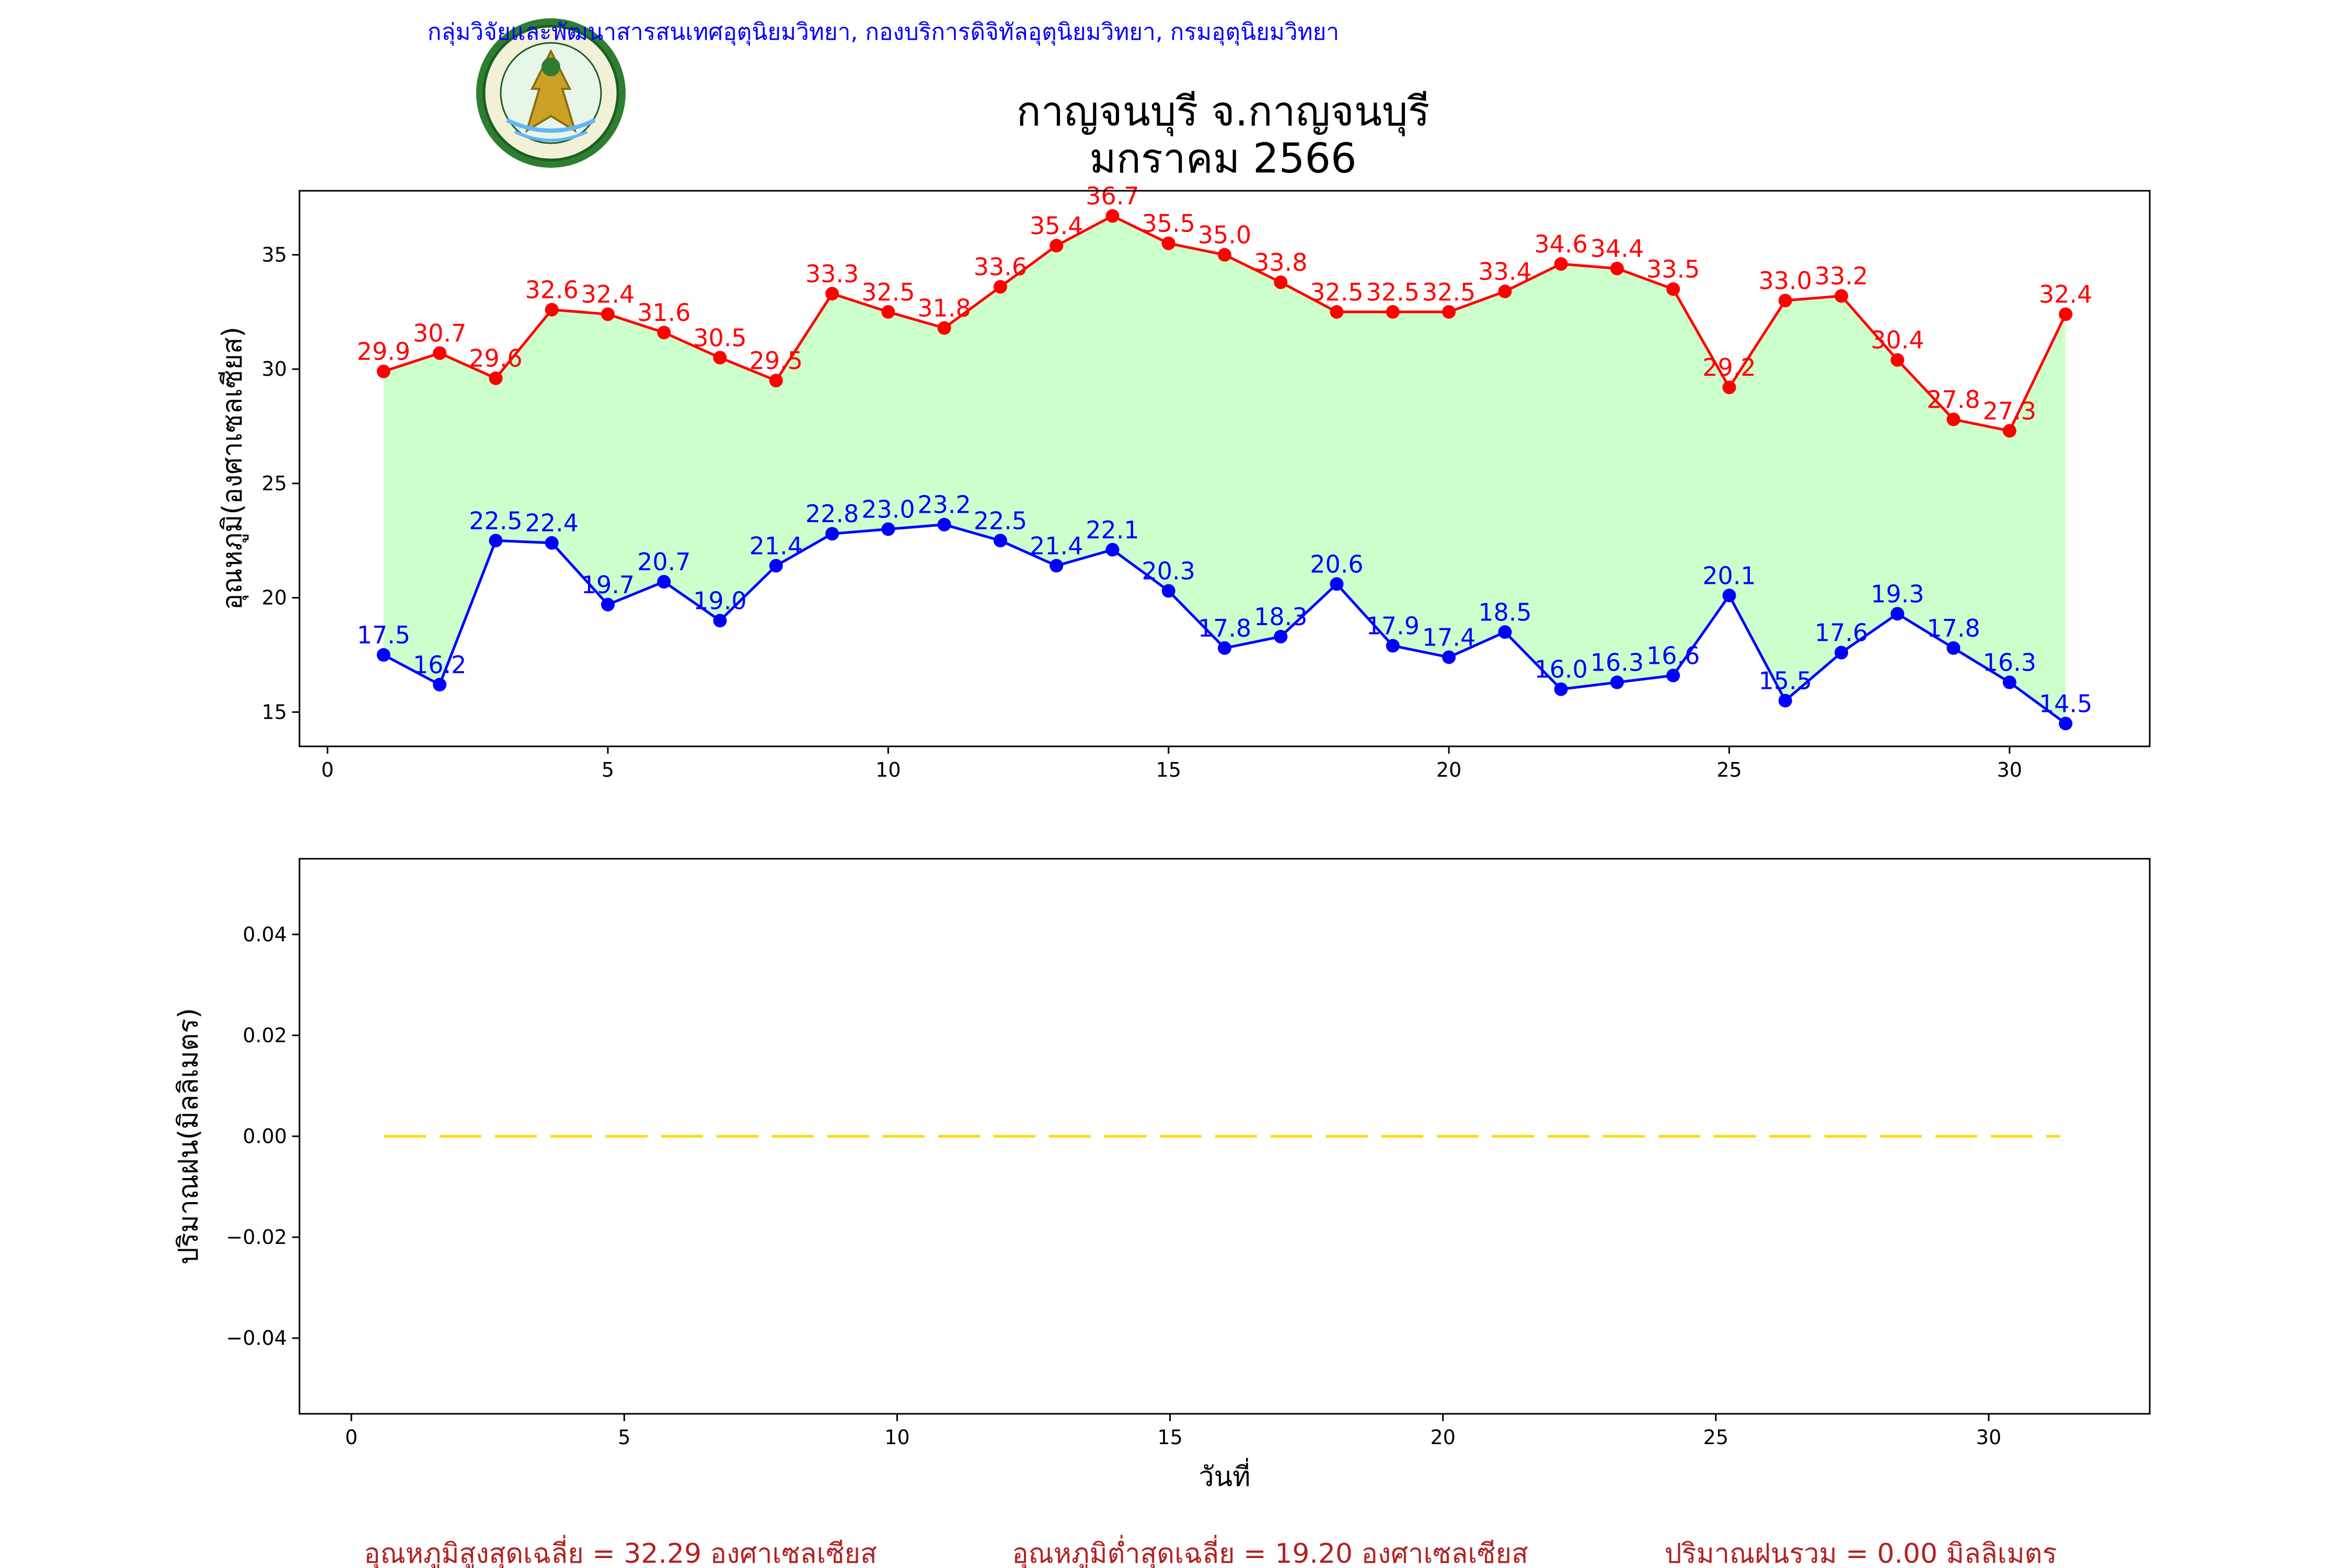 This screenshot has height=1568, width=2352. I want to click on max-temperature-label: 30.5, so click(719, 338).